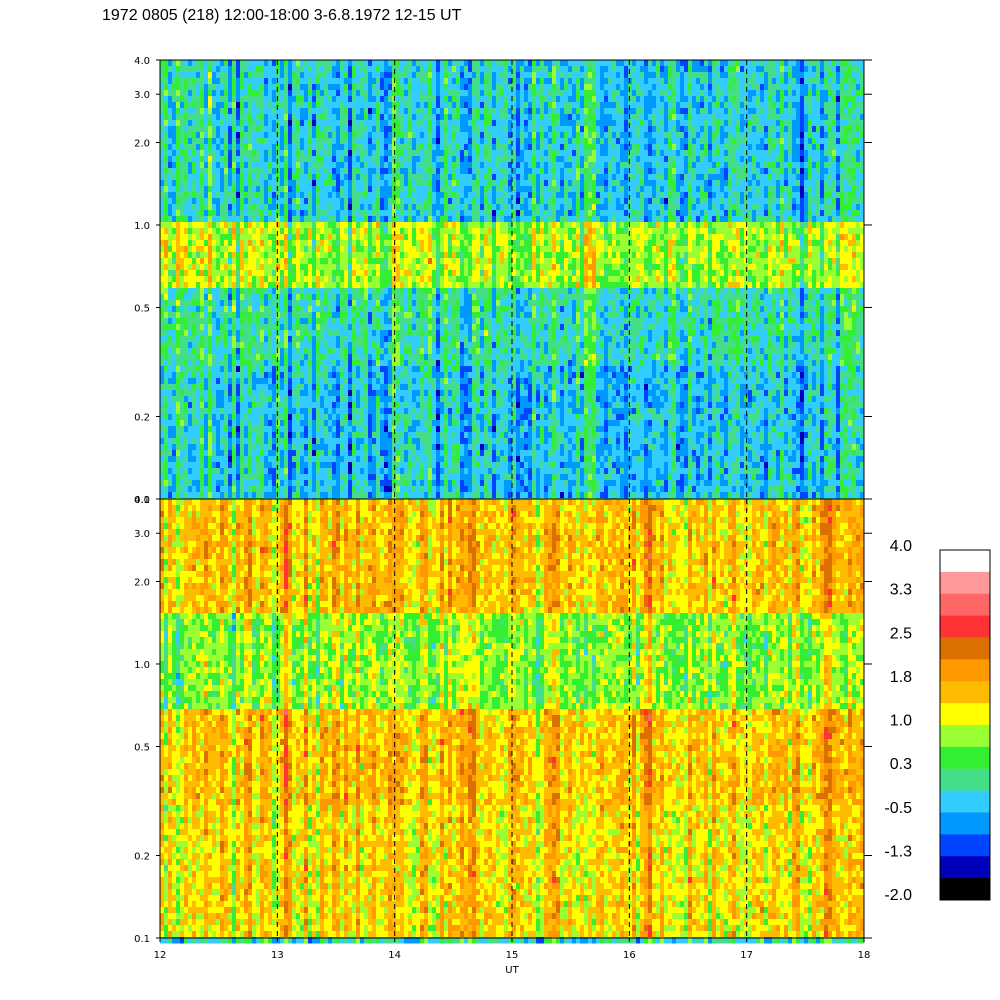 The height and width of the screenshot is (1000, 1000). What do you see at coordinates (898, 851) in the screenshot?
I see `colorbar-label: -1.3` at bounding box center [898, 851].